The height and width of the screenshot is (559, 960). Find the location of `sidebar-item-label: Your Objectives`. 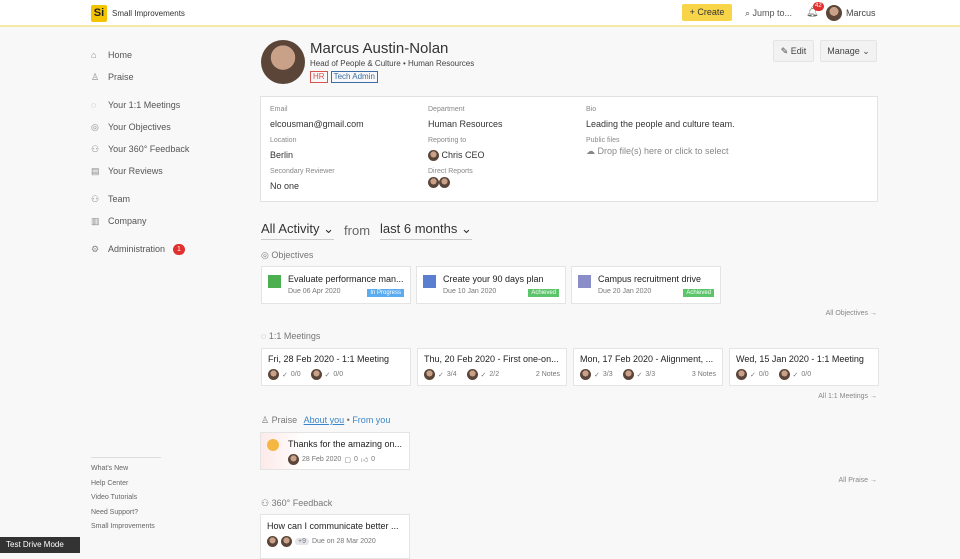

sidebar-item-label: Your Objectives is located at coordinates (139, 127).